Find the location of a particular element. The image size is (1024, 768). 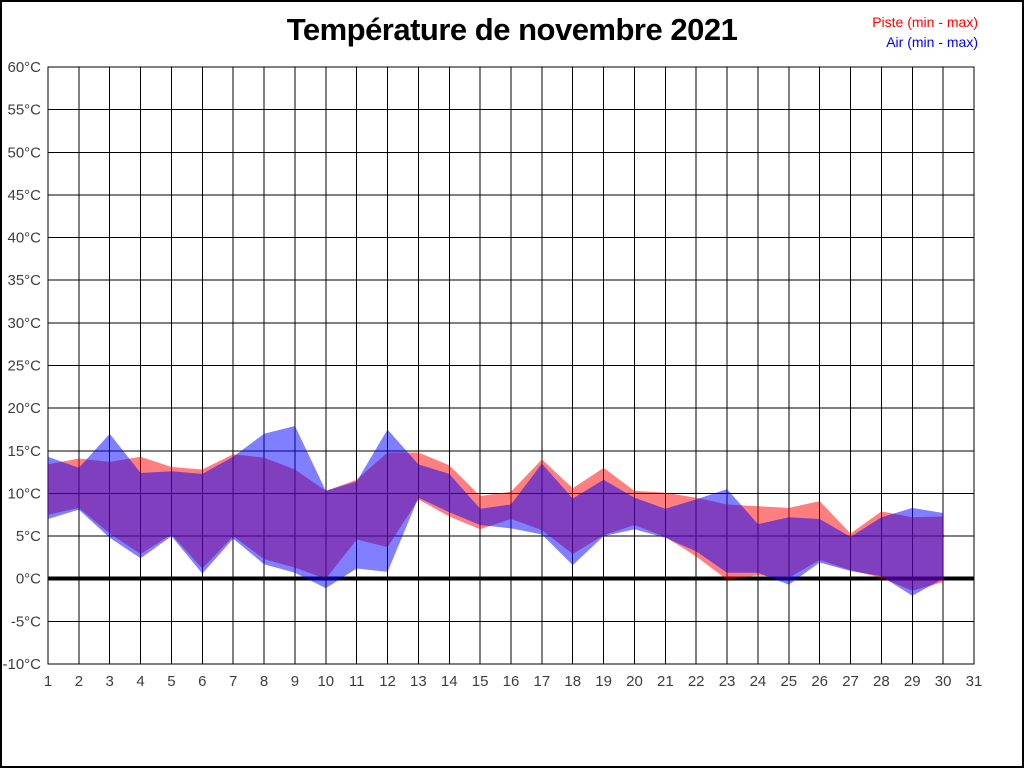

x-tick-label: 16 is located at coordinates (511, 681).